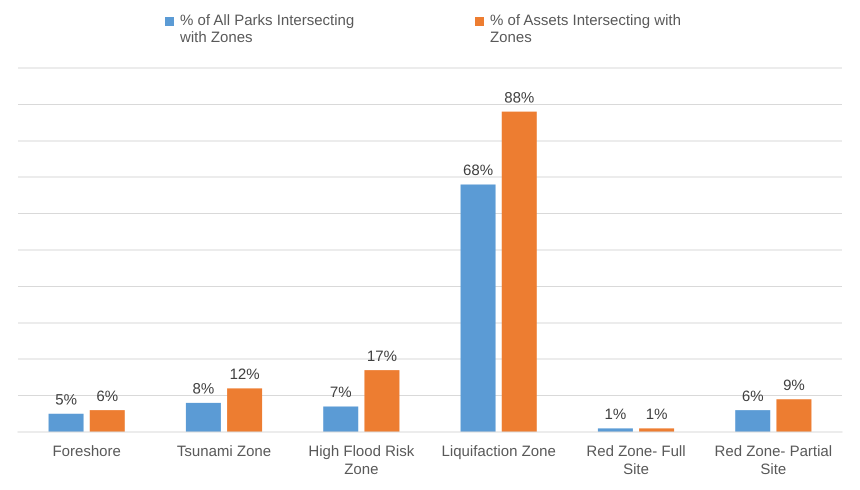 This screenshot has width=860, height=490. What do you see at coordinates (499, 451) in the screenshot?
I see `x-tick-label: Liquifaction Zone` at bounding box center [499, 451].